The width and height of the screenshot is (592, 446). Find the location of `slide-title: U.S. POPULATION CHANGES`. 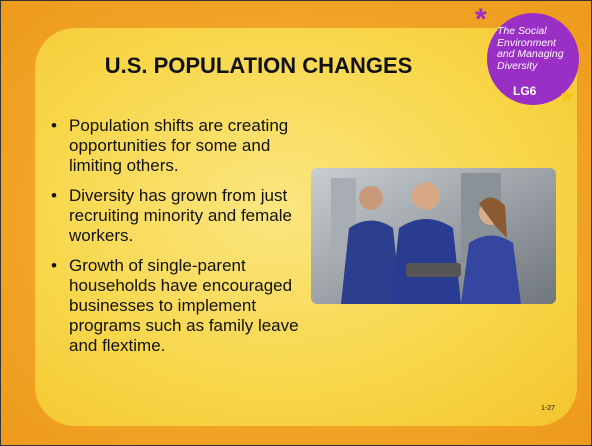

slide-title: U.S. POPULATION CHANGES is located at coordinates (258, 65).